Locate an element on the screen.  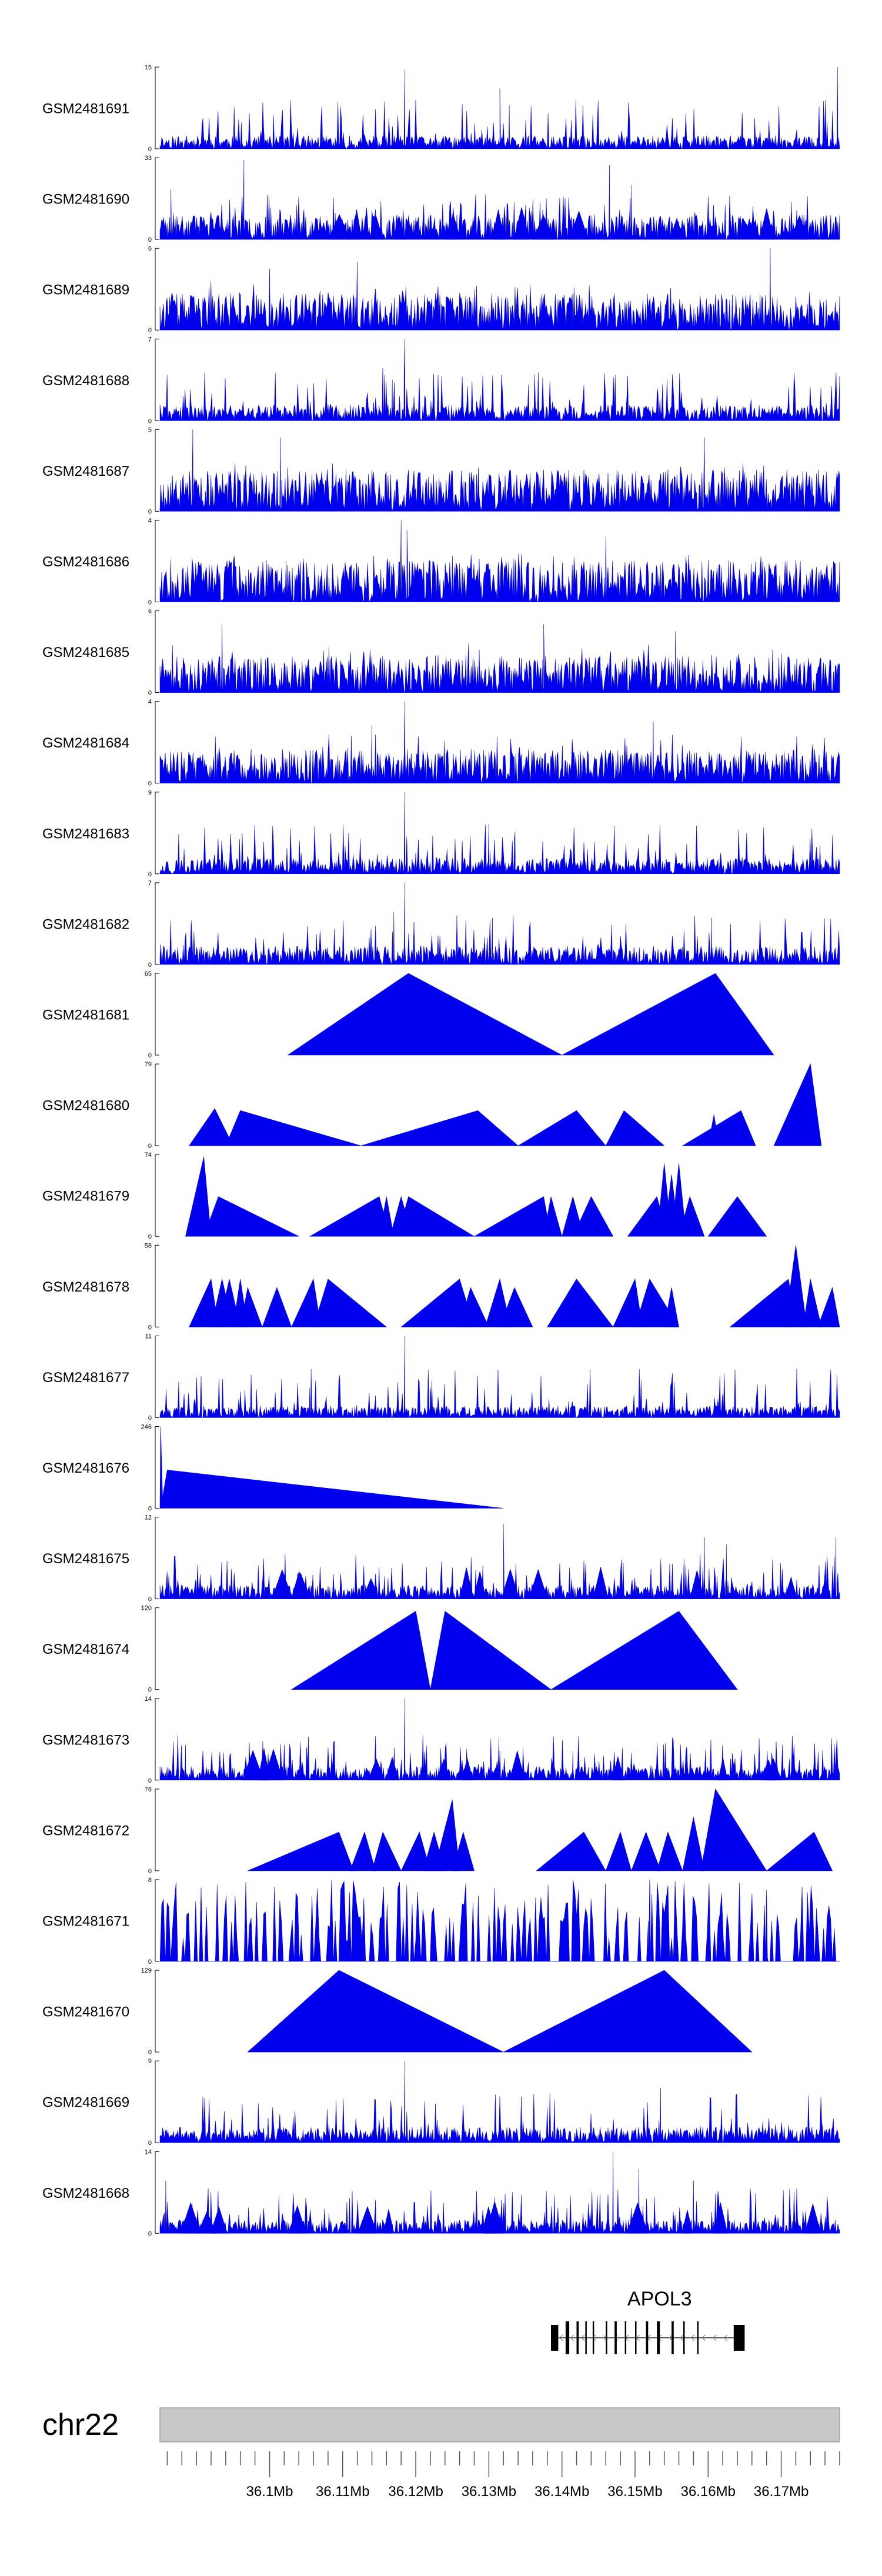
track-label: GSM2481670 is located at coordinates (85, 2012).